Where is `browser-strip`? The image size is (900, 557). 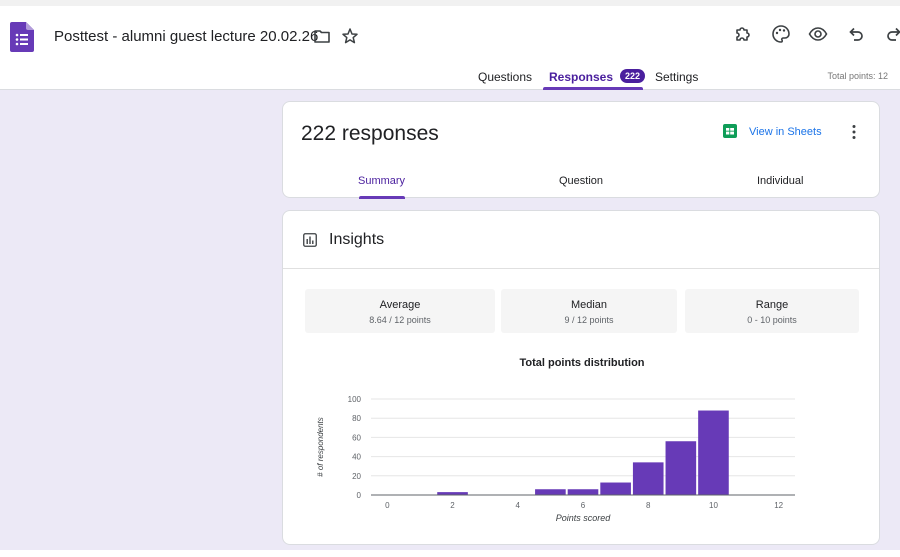
browser-strip is located at coordinates (450, 3).